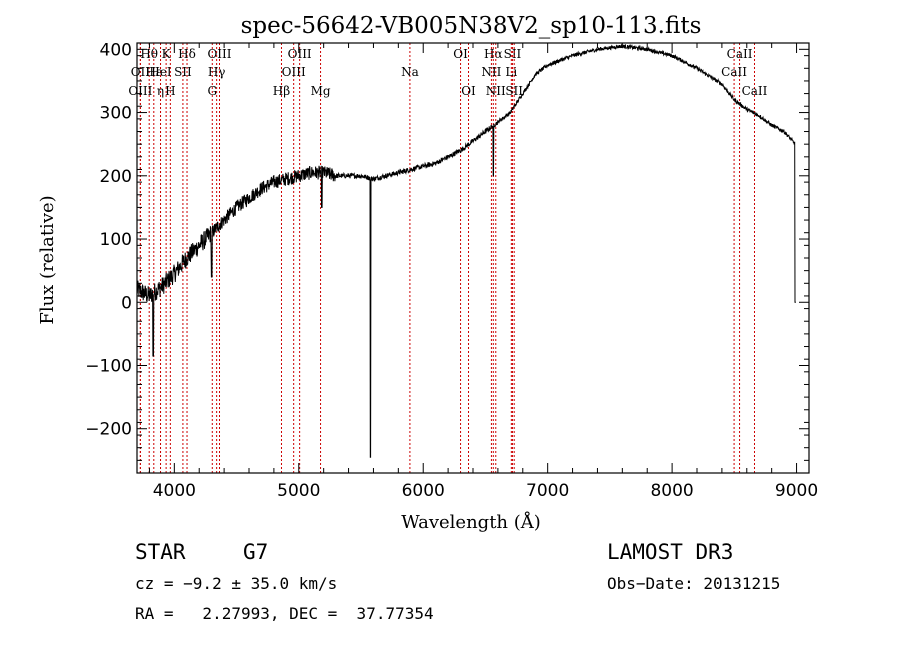 The image size is (900, 649). Describe the element at coordinates (284, 613) in the screenshot. I see `coordinates-text: RA = 2.27993, DEC = 37.77354` at that location.